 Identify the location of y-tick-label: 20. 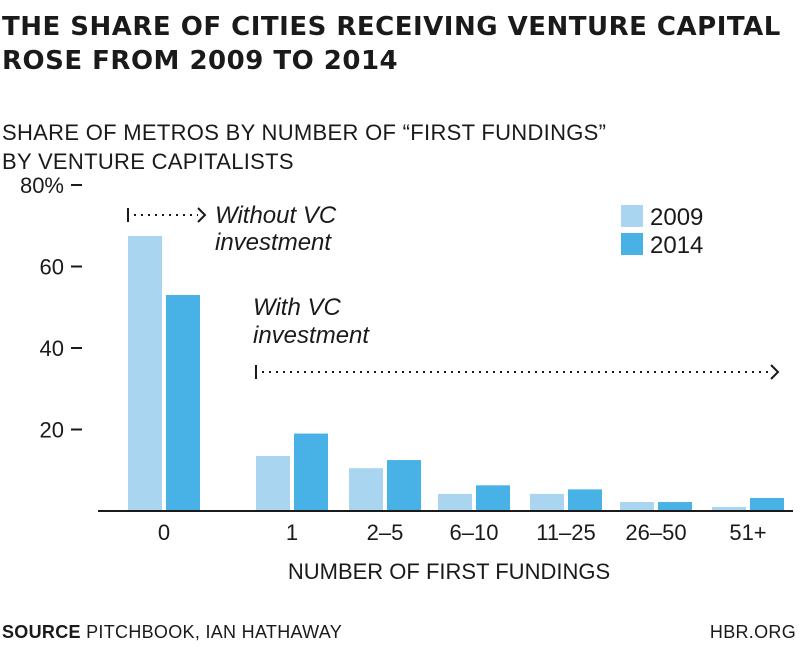
(52, 430).